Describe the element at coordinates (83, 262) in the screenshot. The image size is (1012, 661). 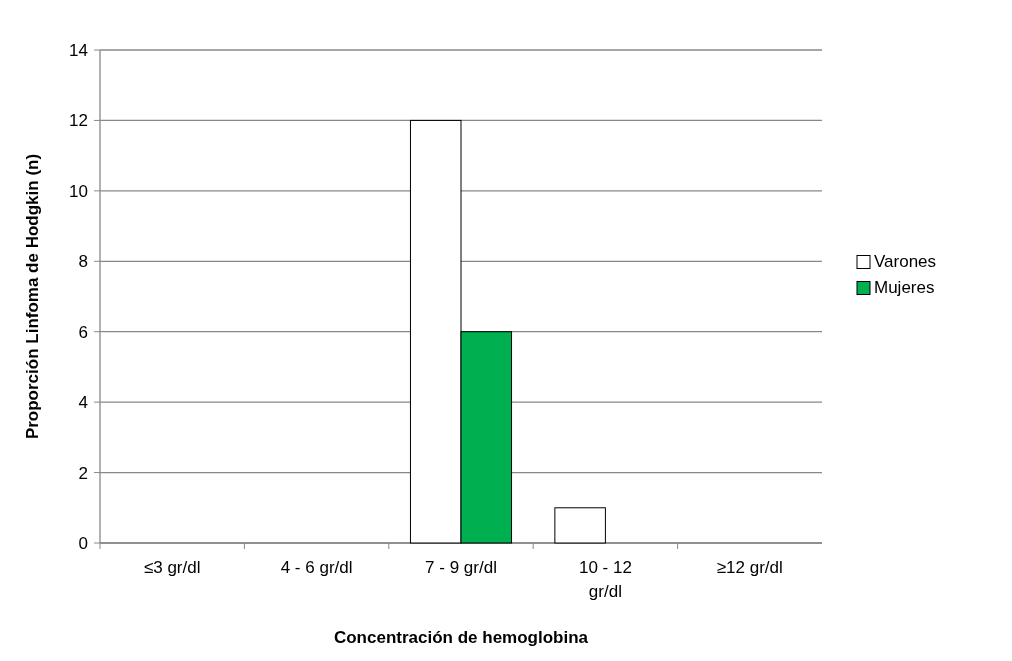
I see `y-tick-label: 8` at that location.